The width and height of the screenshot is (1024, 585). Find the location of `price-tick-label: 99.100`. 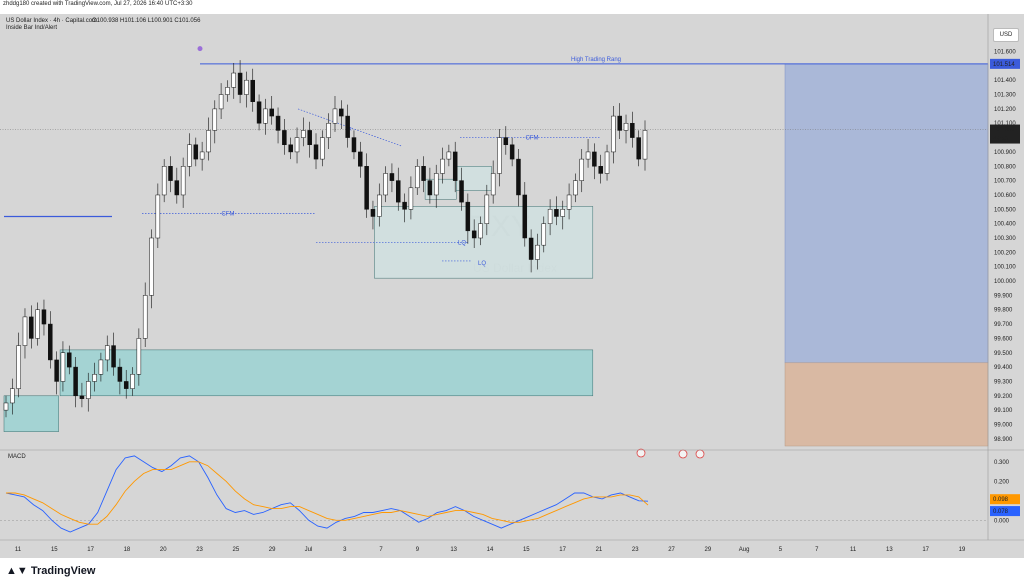

price-tick-label: 99.100 is located at coordinates (1003, 411).